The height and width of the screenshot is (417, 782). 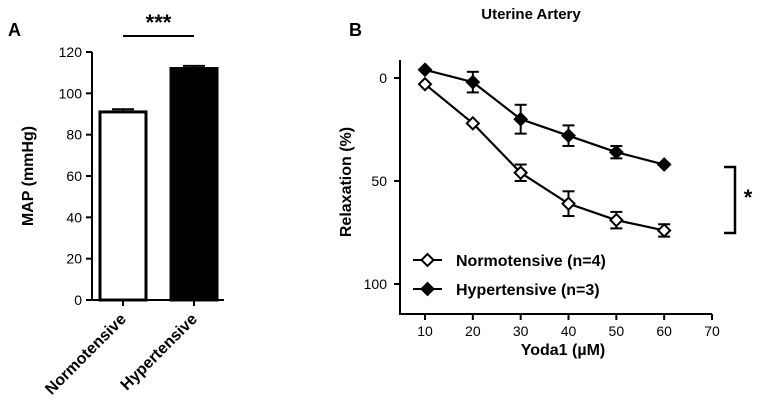 I want to click on panel-a-significance-marker: ***, so click(x=159, y=22).